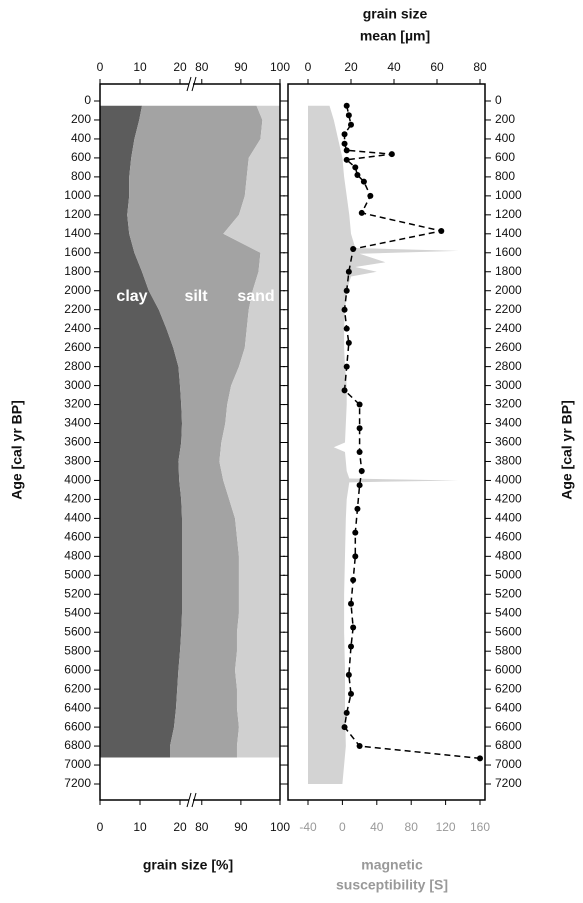  Describe the element at coordinates (437, 67) in the screenshot. I see `x-tick-label: 60` at that location.